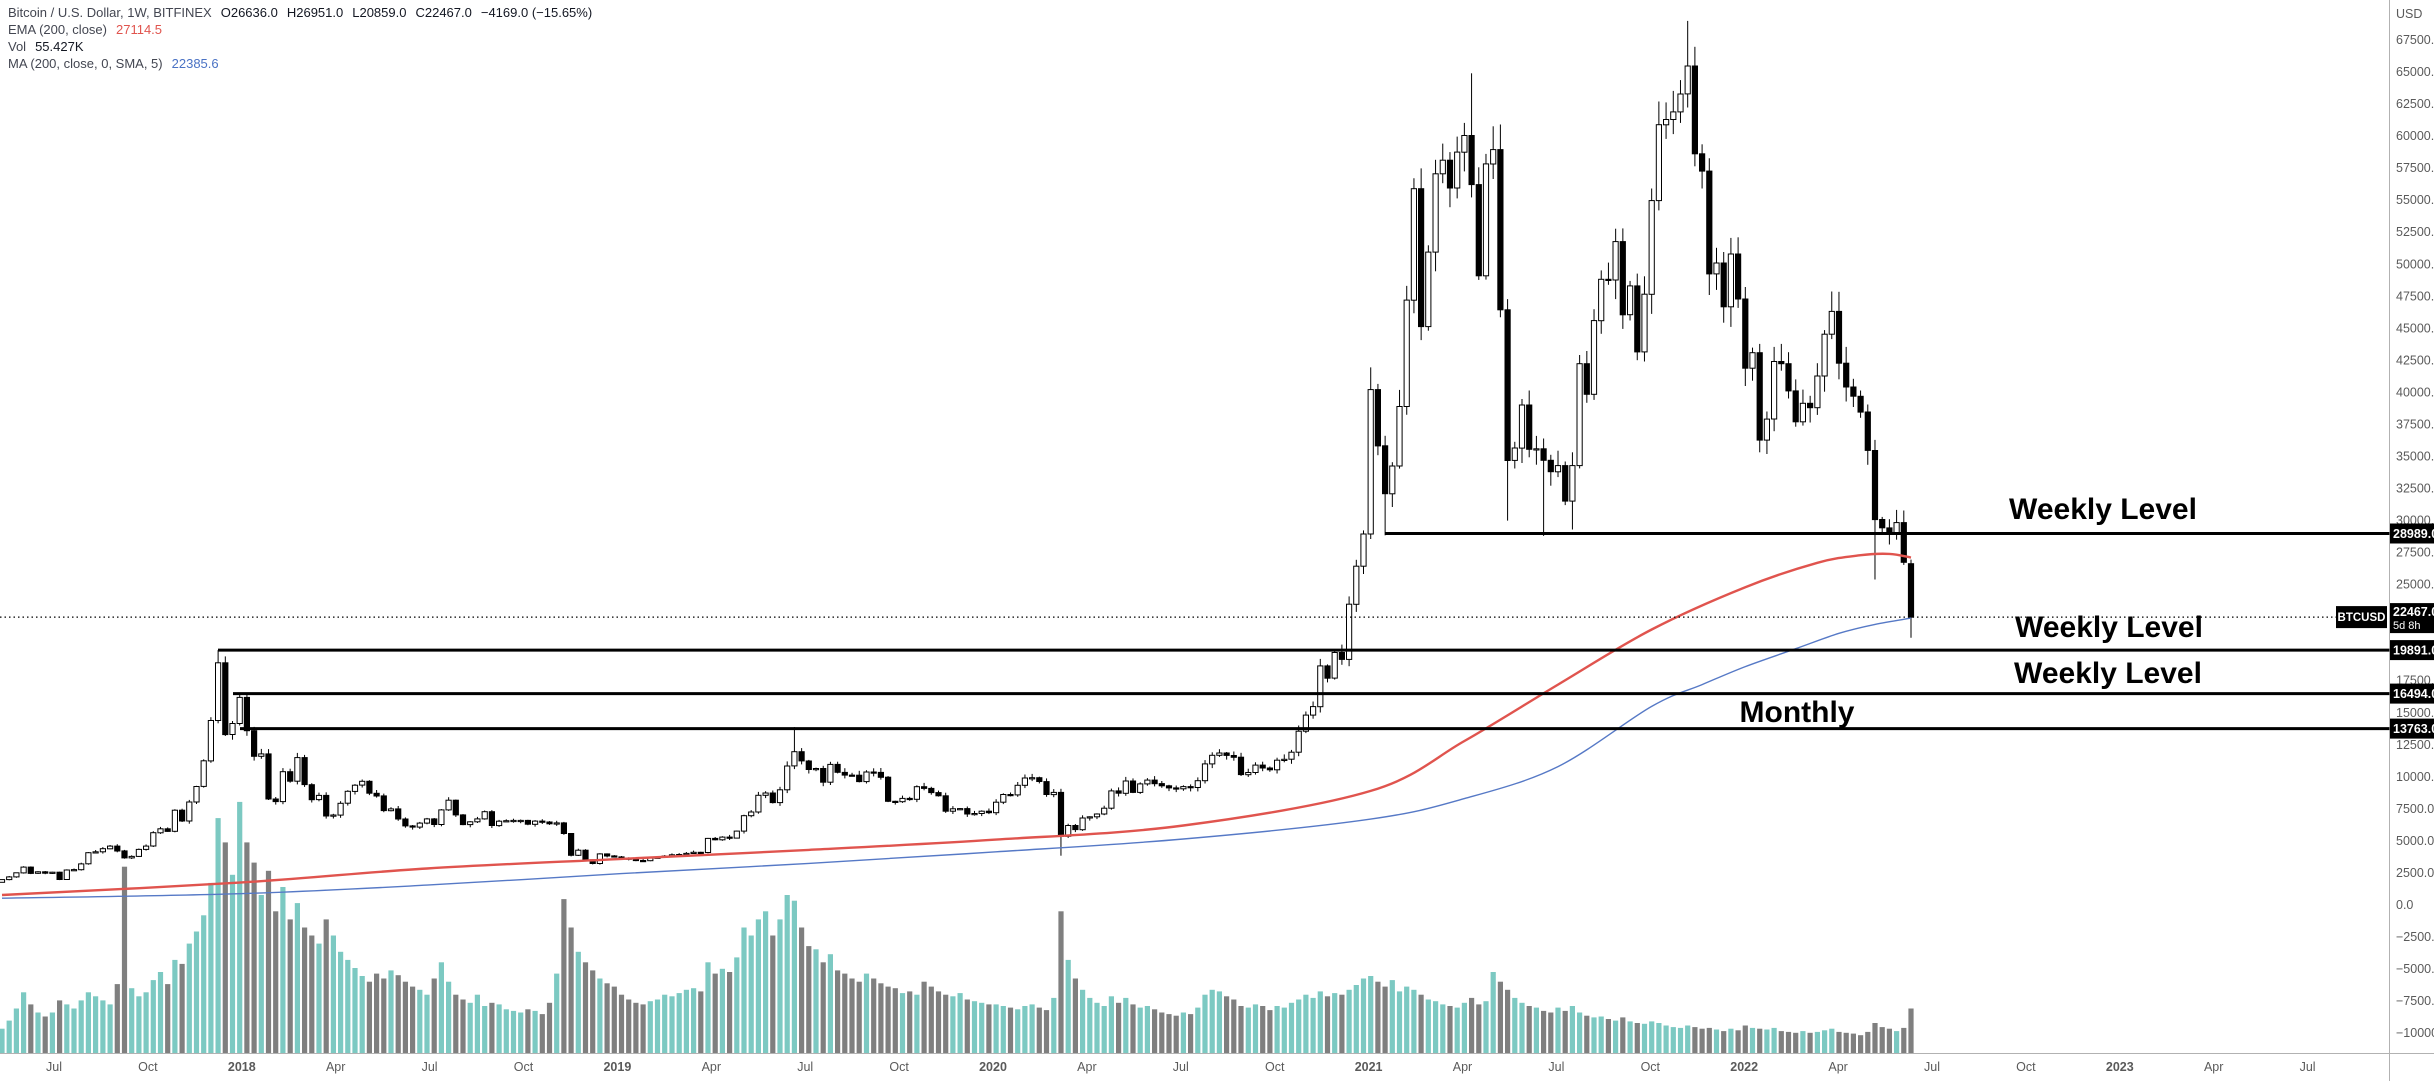 The width and height of the screenshot is (2434, 1081). Describe the element at coordinates (300, 29) in the screenshot. I see `legend-ema-row: EMA (200, close) 27114.5` at that location.